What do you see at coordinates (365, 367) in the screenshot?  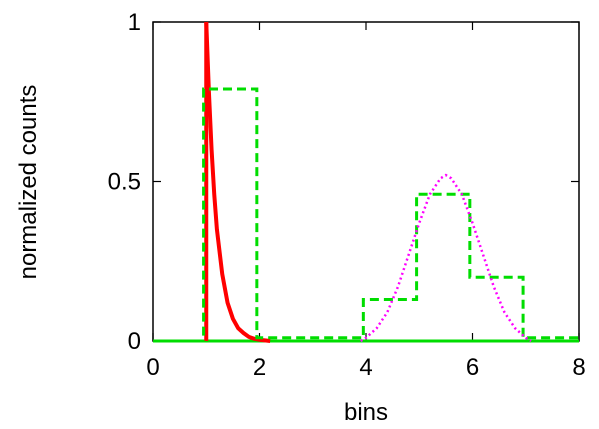 I see `x-tick-label: 4` at bounding box center [365, 367].